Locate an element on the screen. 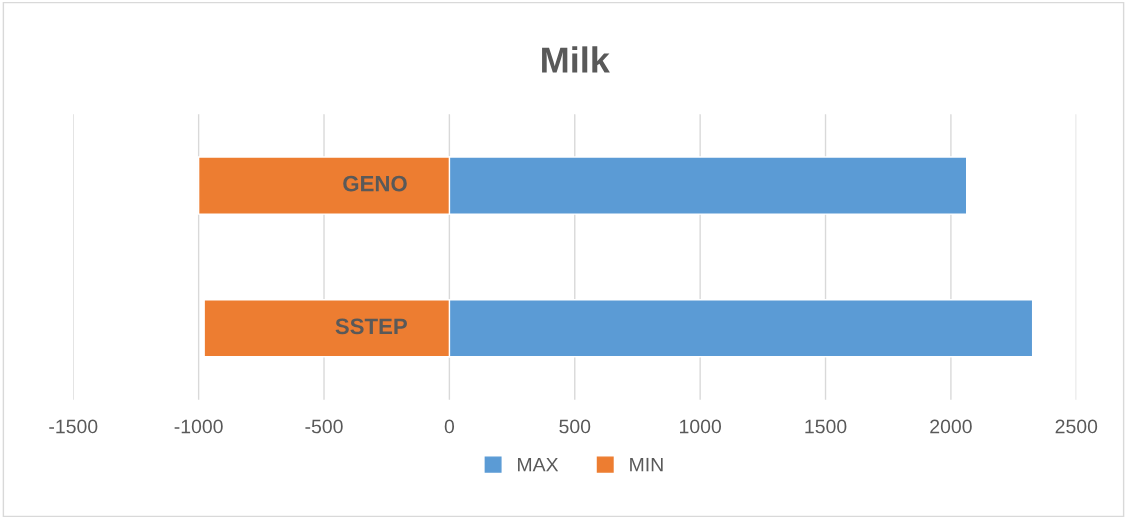 This screenshot has width=1127, height=519. chart-title: Milk is located at coordinates (576, 59).